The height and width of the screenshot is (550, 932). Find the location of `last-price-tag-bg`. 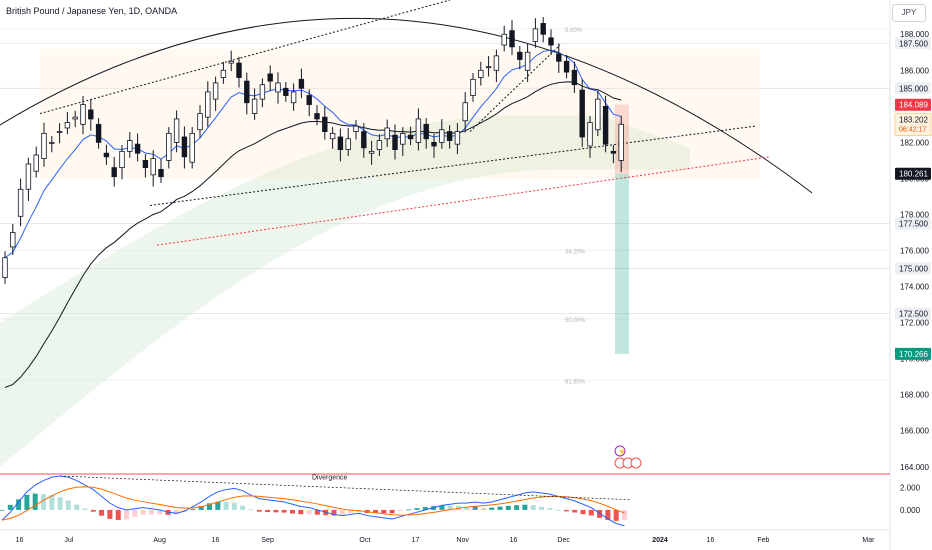

last-price-tag-bg is located at coordinates (913, 104).